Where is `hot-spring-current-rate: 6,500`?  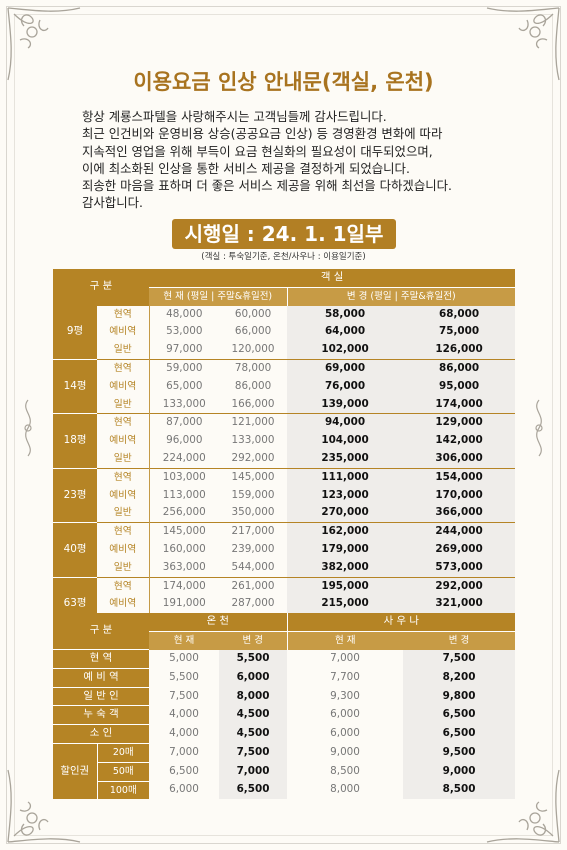
hot-spring-current-rate: 6,500 is located at coordinates (184, 770).